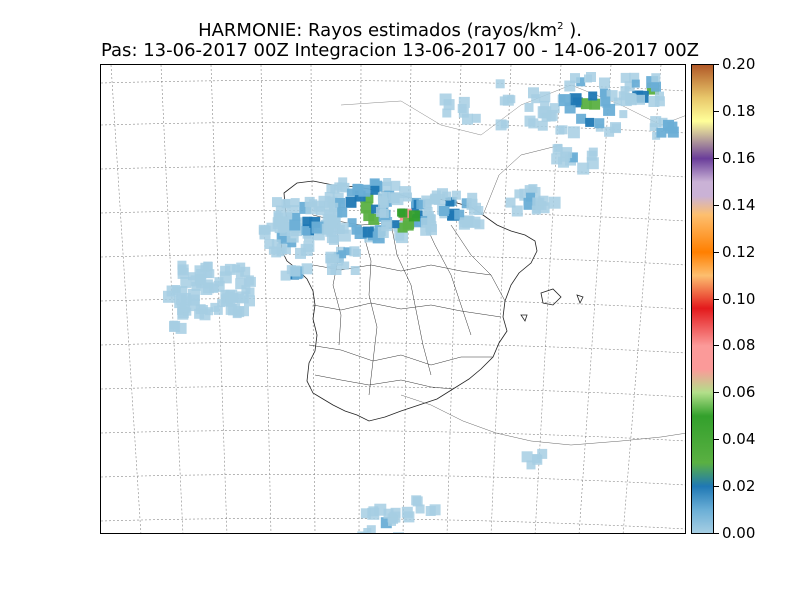 Image resolution: width=800 pixels, height=600 pixels. What do you see at coordinates (739, 298) in the screenshot?
I see `colorbar-label: 0.10` at bounding box center [739, 298].